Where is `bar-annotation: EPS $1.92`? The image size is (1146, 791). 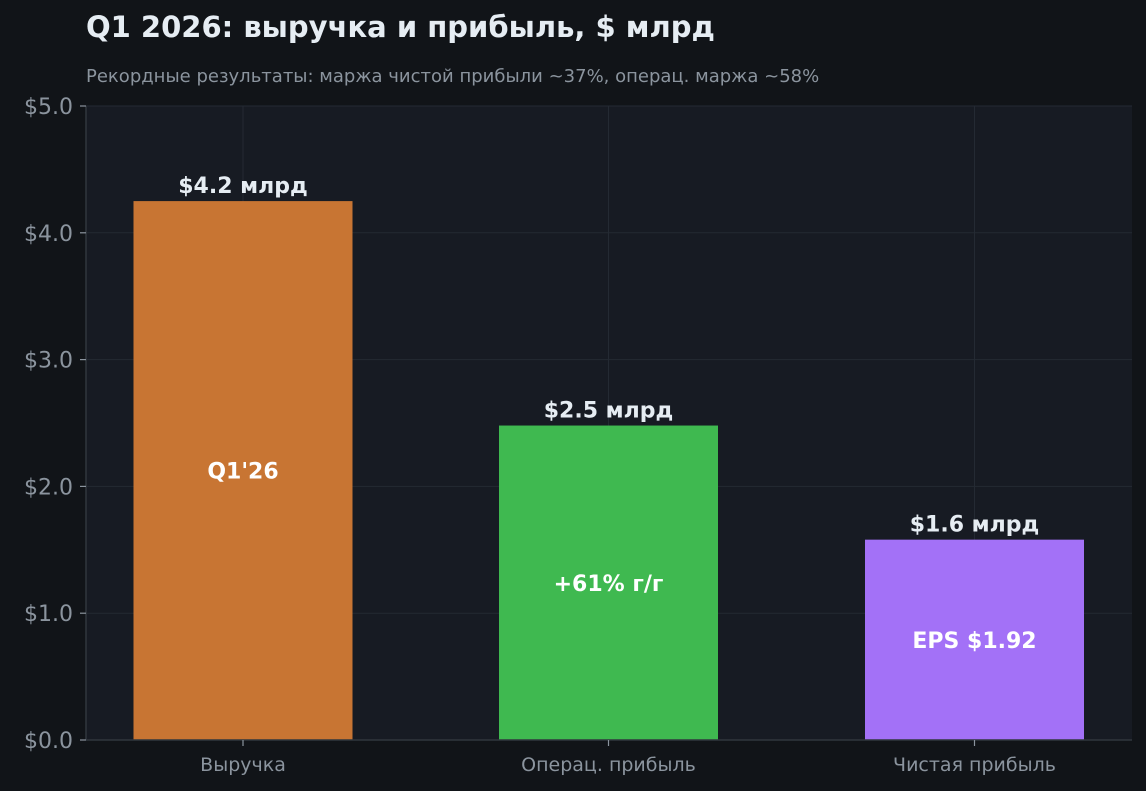 bar-annotation: EPS $1.92 is located at coordinates (974, 641).